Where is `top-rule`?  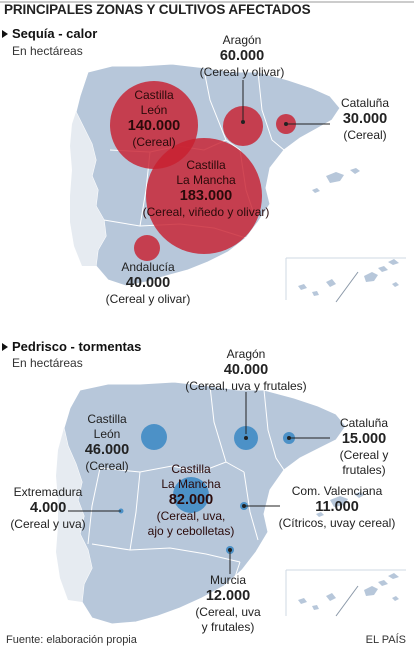
top-rule is located at coordinates (207, 2).